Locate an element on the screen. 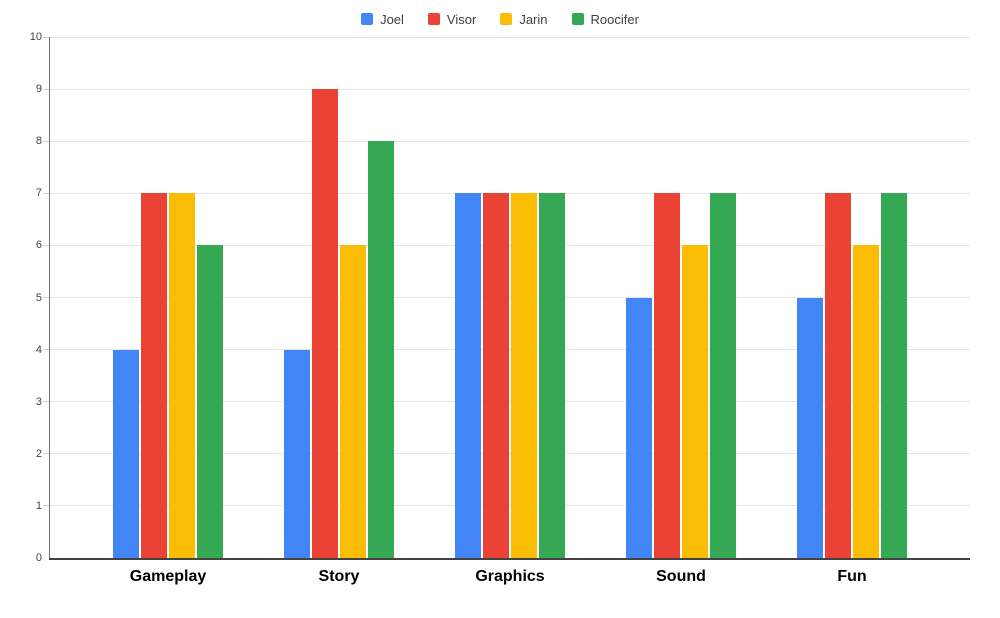 Image resolution: width=1000 pixels, height=618 pixels. category-label: Fun is located at coordinates (852, 576).